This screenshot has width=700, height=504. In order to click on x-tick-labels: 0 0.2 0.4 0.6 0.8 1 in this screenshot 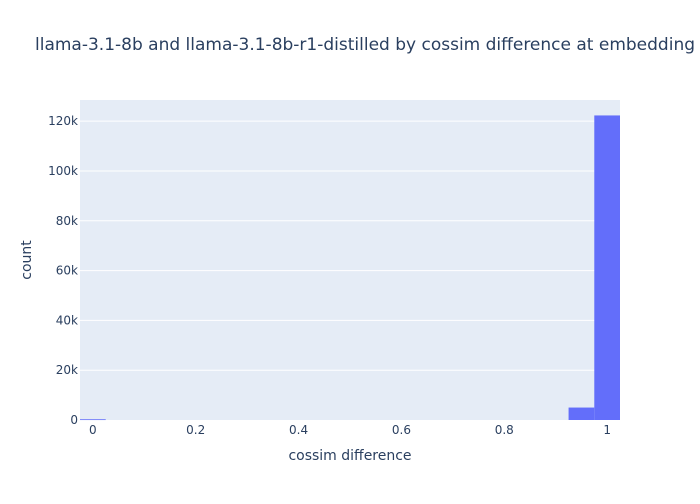, I will do `click(350, 430)`.